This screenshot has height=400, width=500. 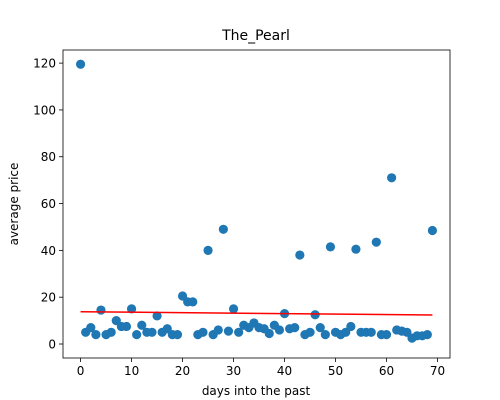 What do you see at coordinates (44, 64) in the screenshot?
I see `y-tick-label: 120` at bounding box center [44, 64].